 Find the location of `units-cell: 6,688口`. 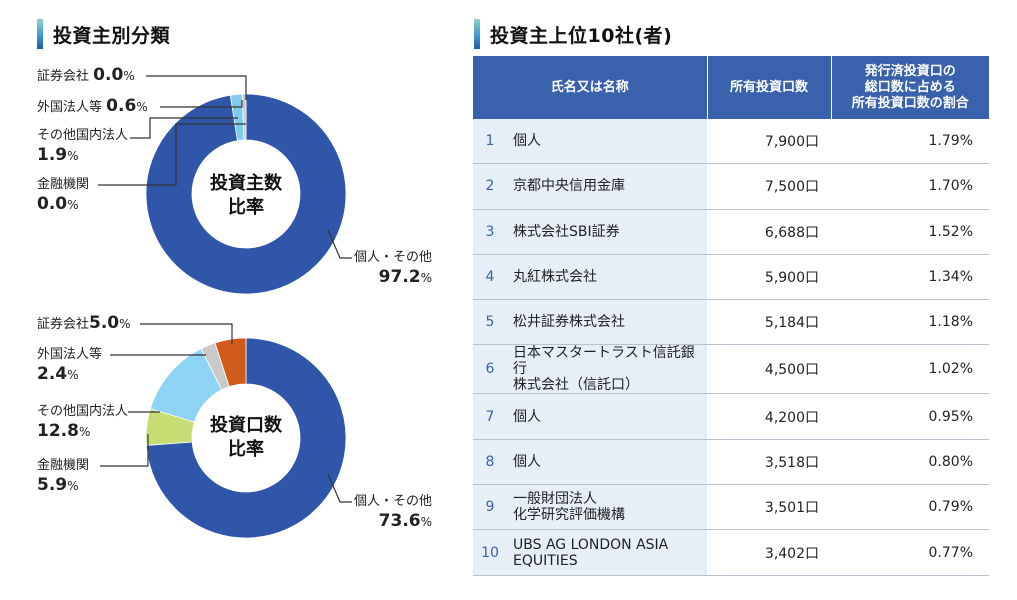

units-cell: 6,688口 is located at coordinates (769, 232).